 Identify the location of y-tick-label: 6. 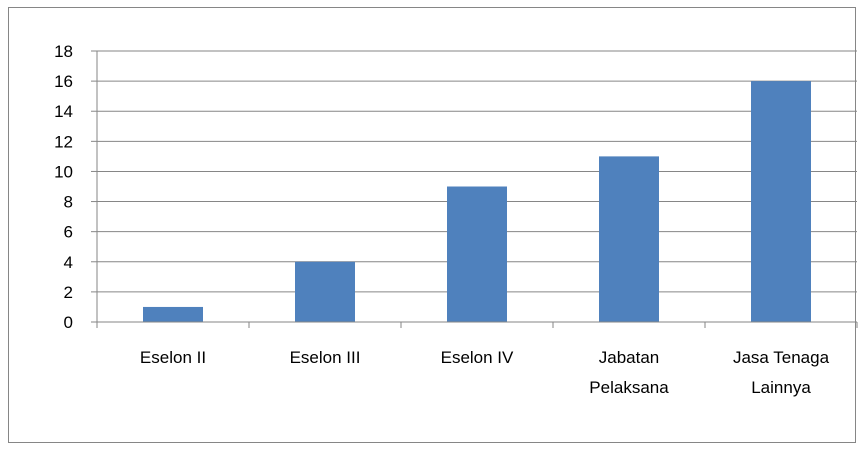
(68, 232).